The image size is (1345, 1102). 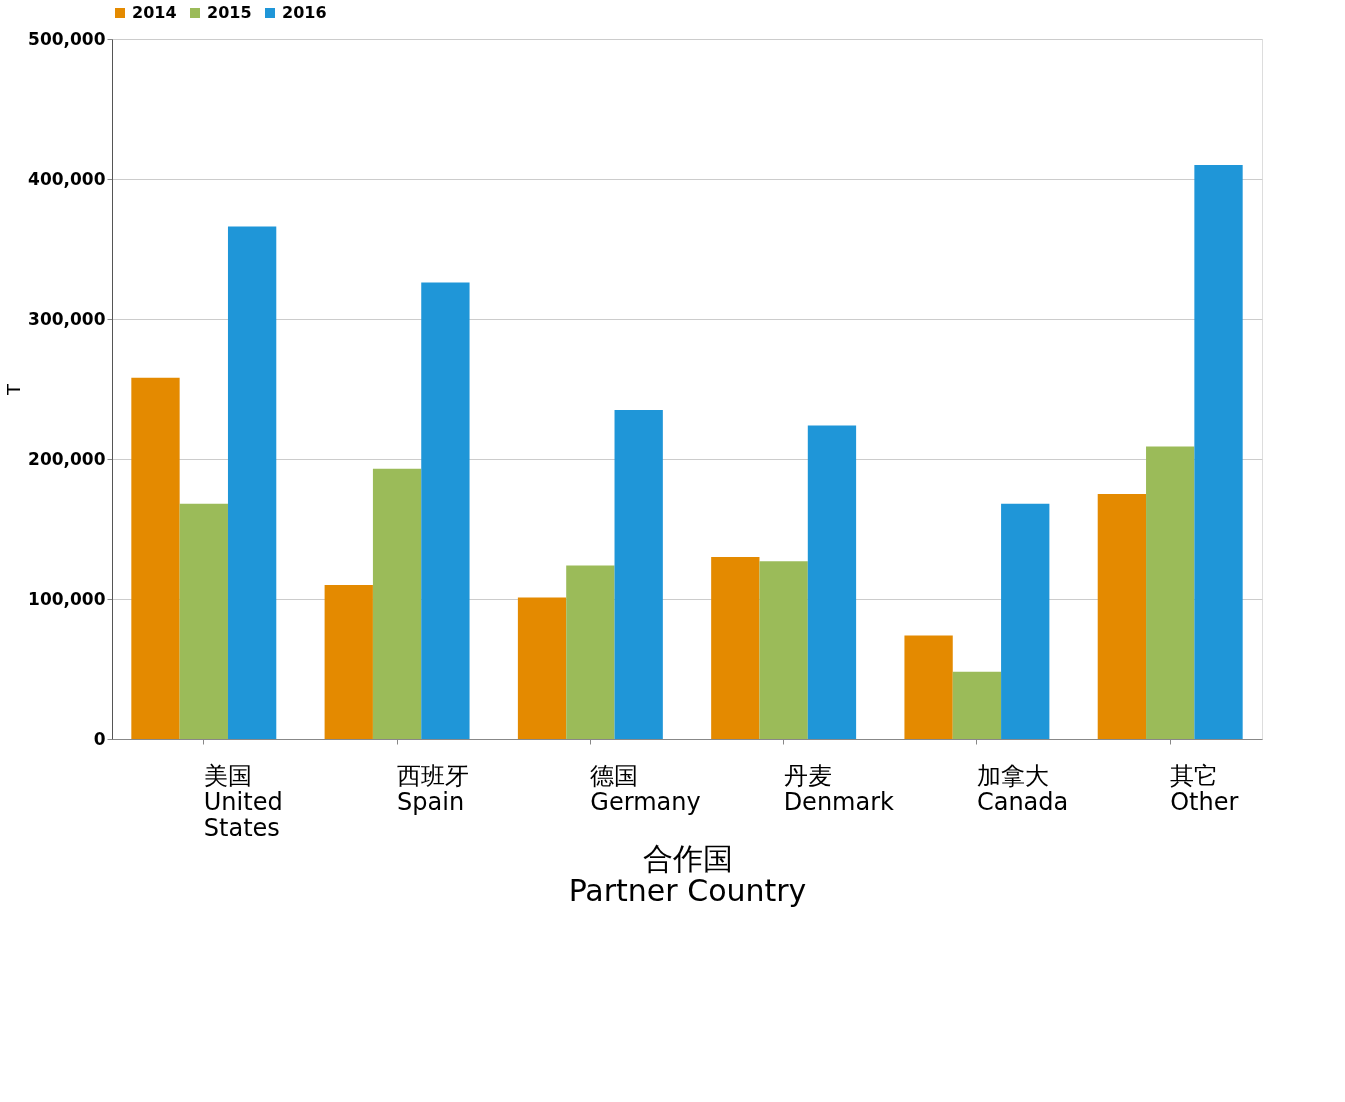 I want to click on y-tick-label: 200,000, so click(x=67, y=458).